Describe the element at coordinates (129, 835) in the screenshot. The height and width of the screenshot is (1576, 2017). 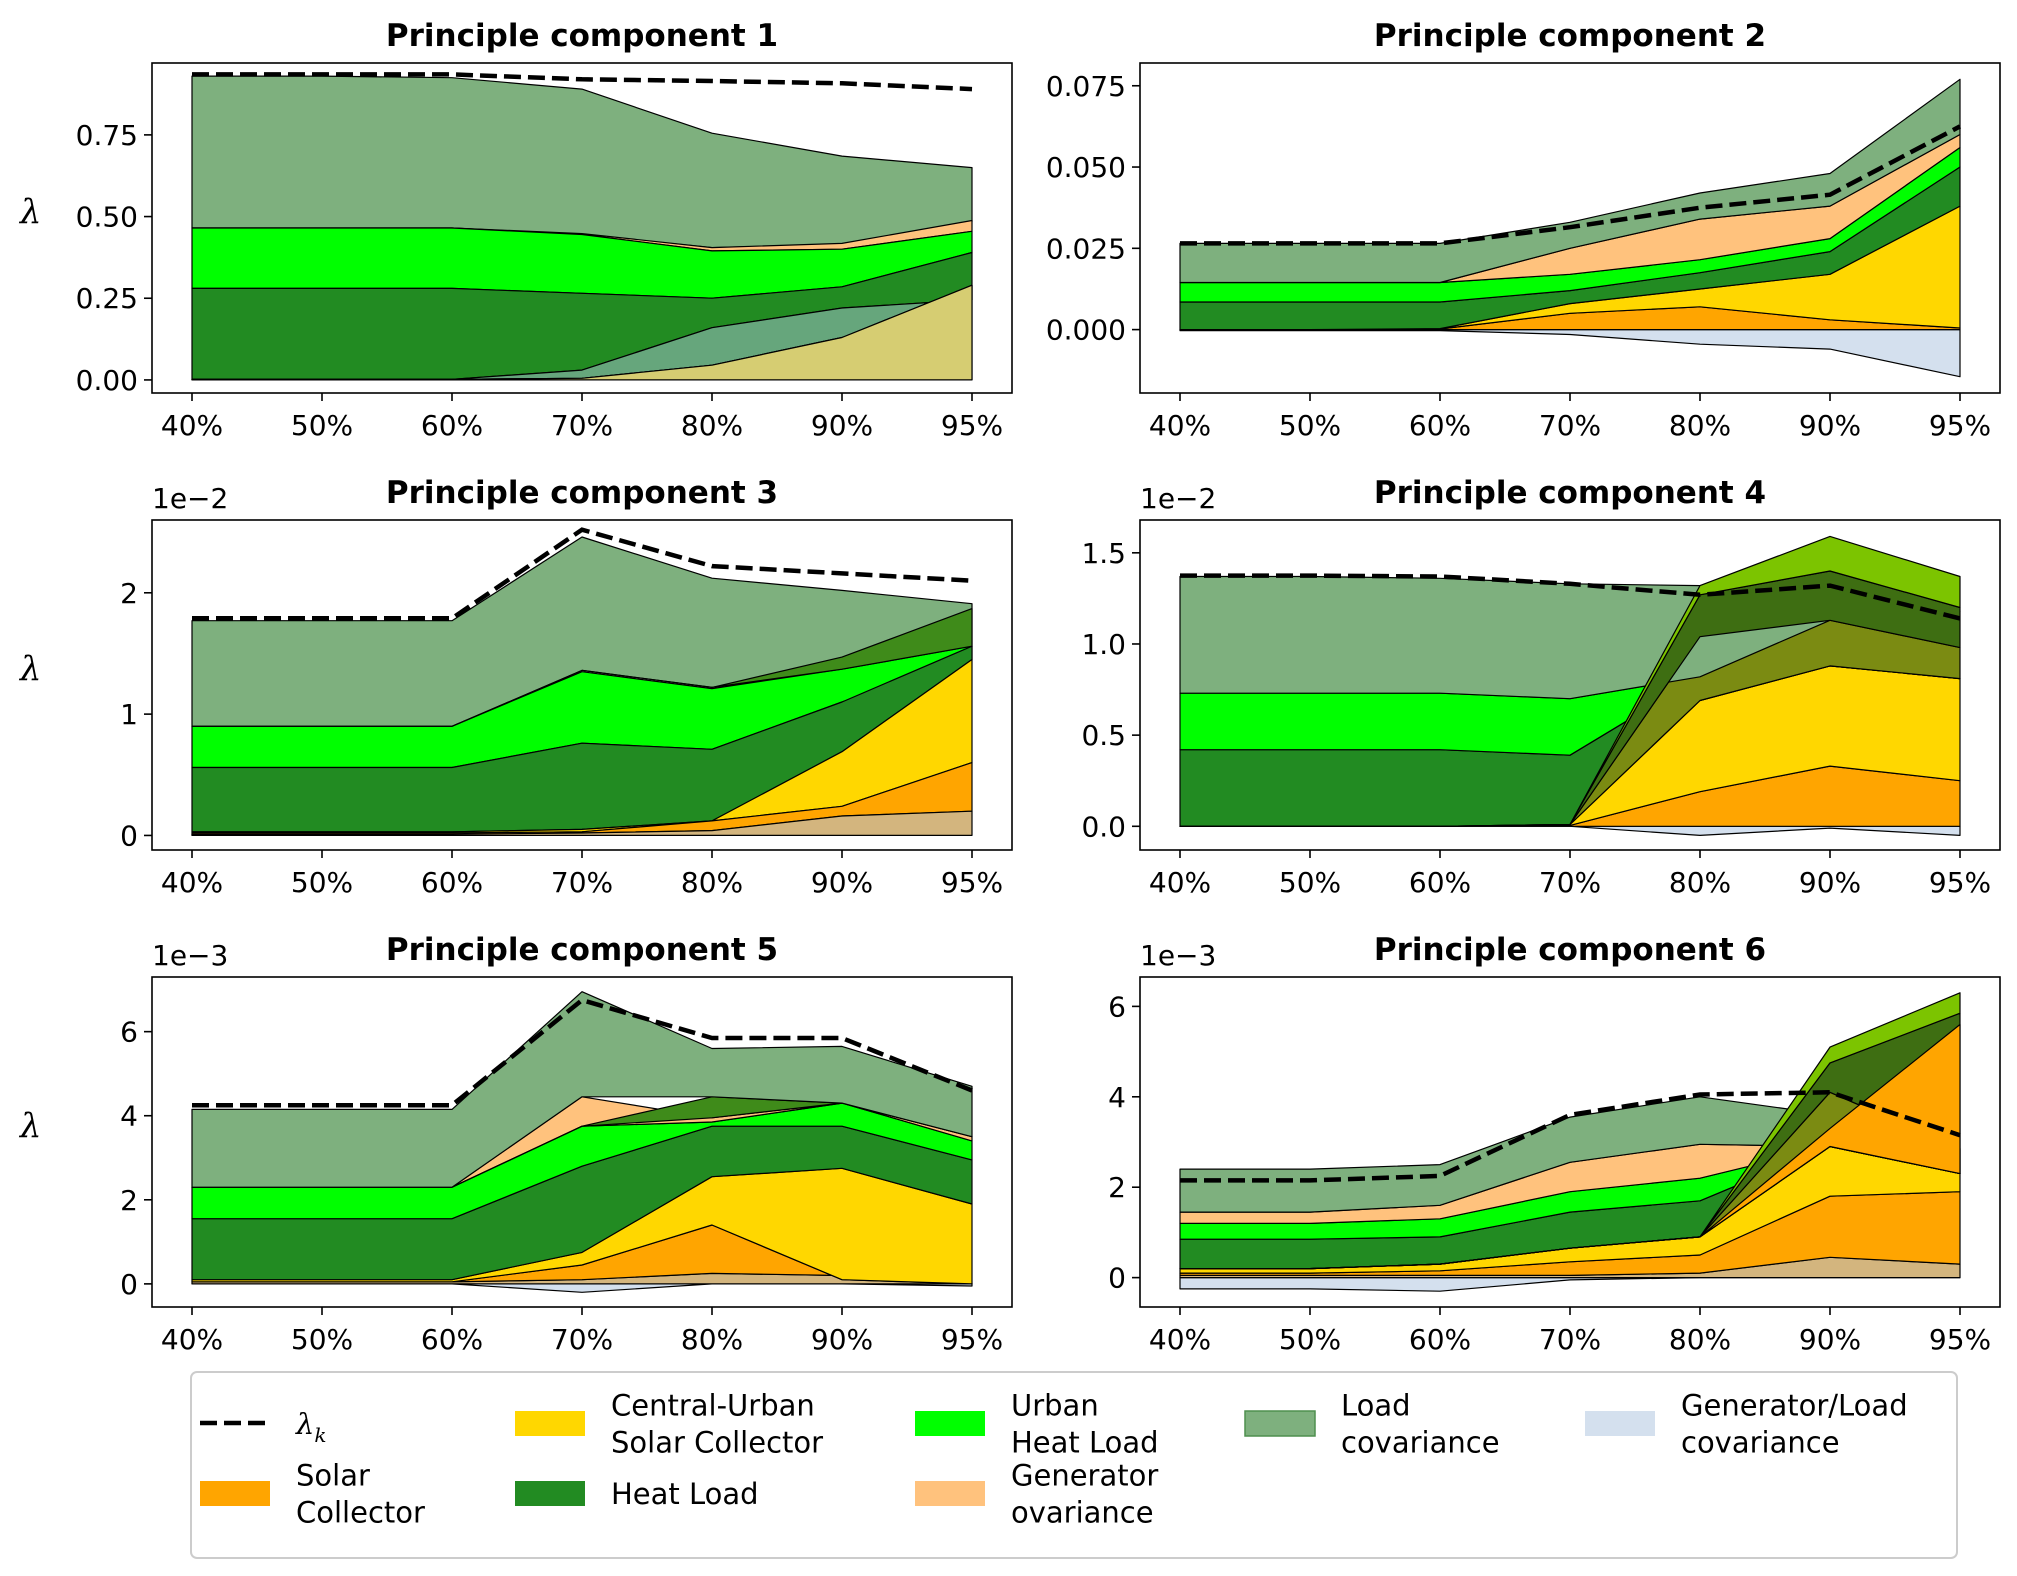
I see `y-tick-label: 0` at that location.